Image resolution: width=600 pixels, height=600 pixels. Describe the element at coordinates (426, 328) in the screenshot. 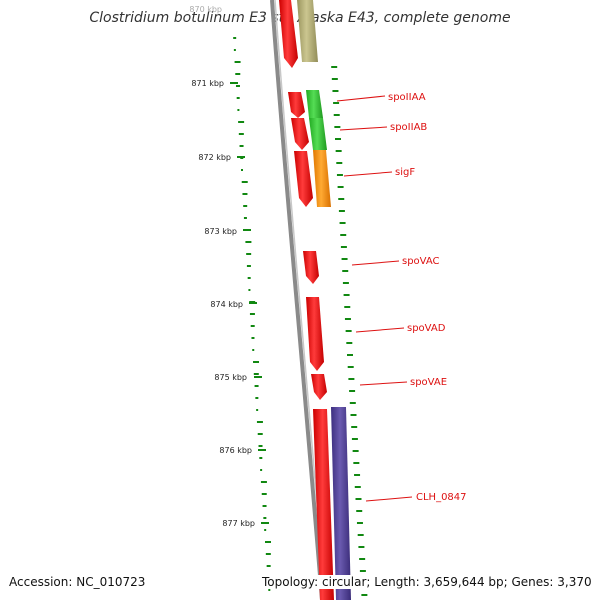

I see `gene-label-spoVAD: spoVAD` at that location.